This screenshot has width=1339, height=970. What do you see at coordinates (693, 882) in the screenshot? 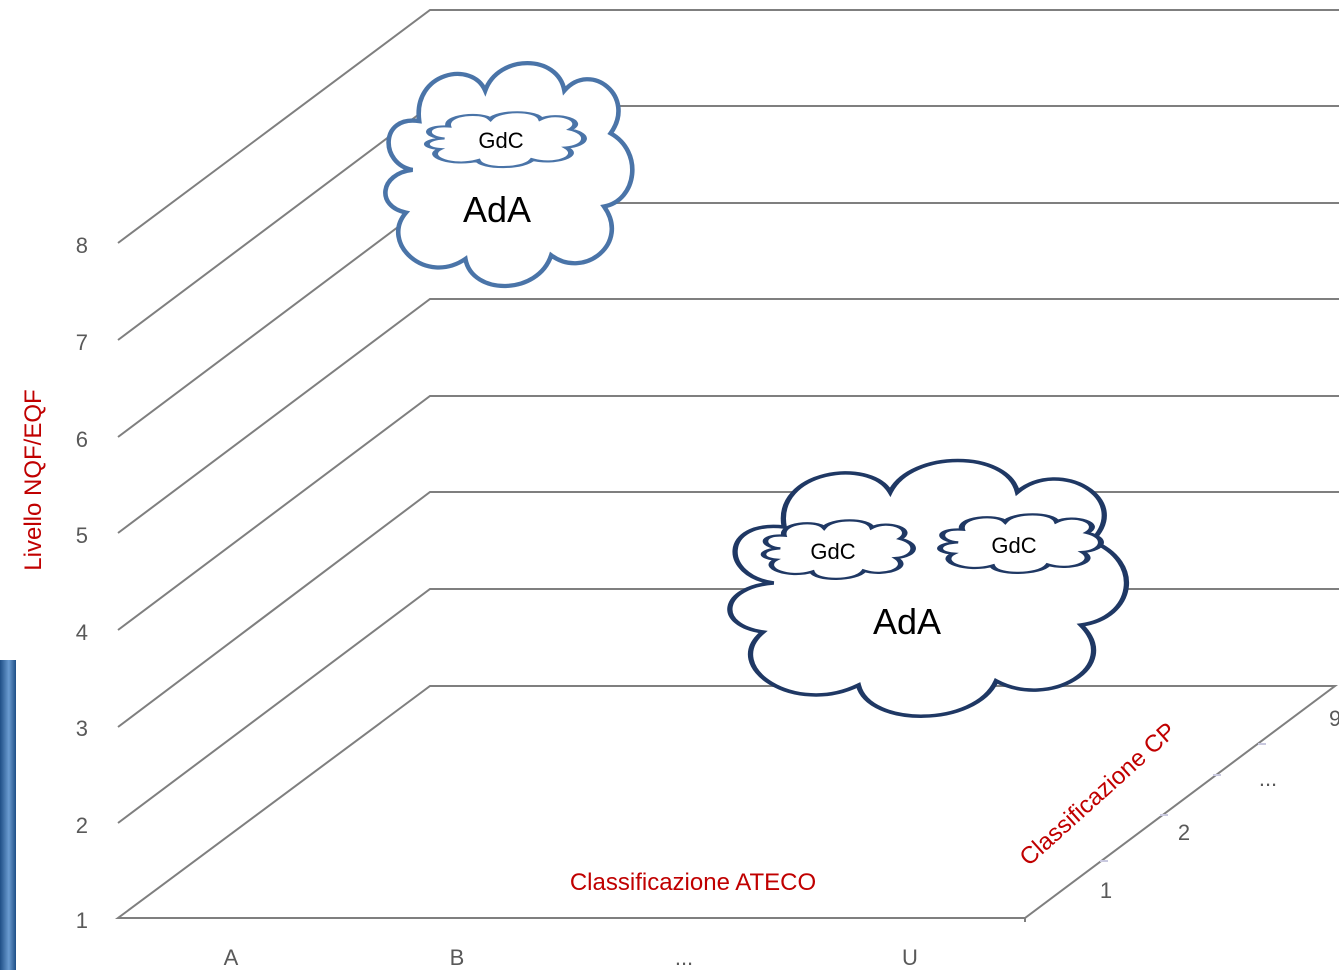
I see `x-axis-title: Classificazione ATECO` at bounding box center [693, 882].